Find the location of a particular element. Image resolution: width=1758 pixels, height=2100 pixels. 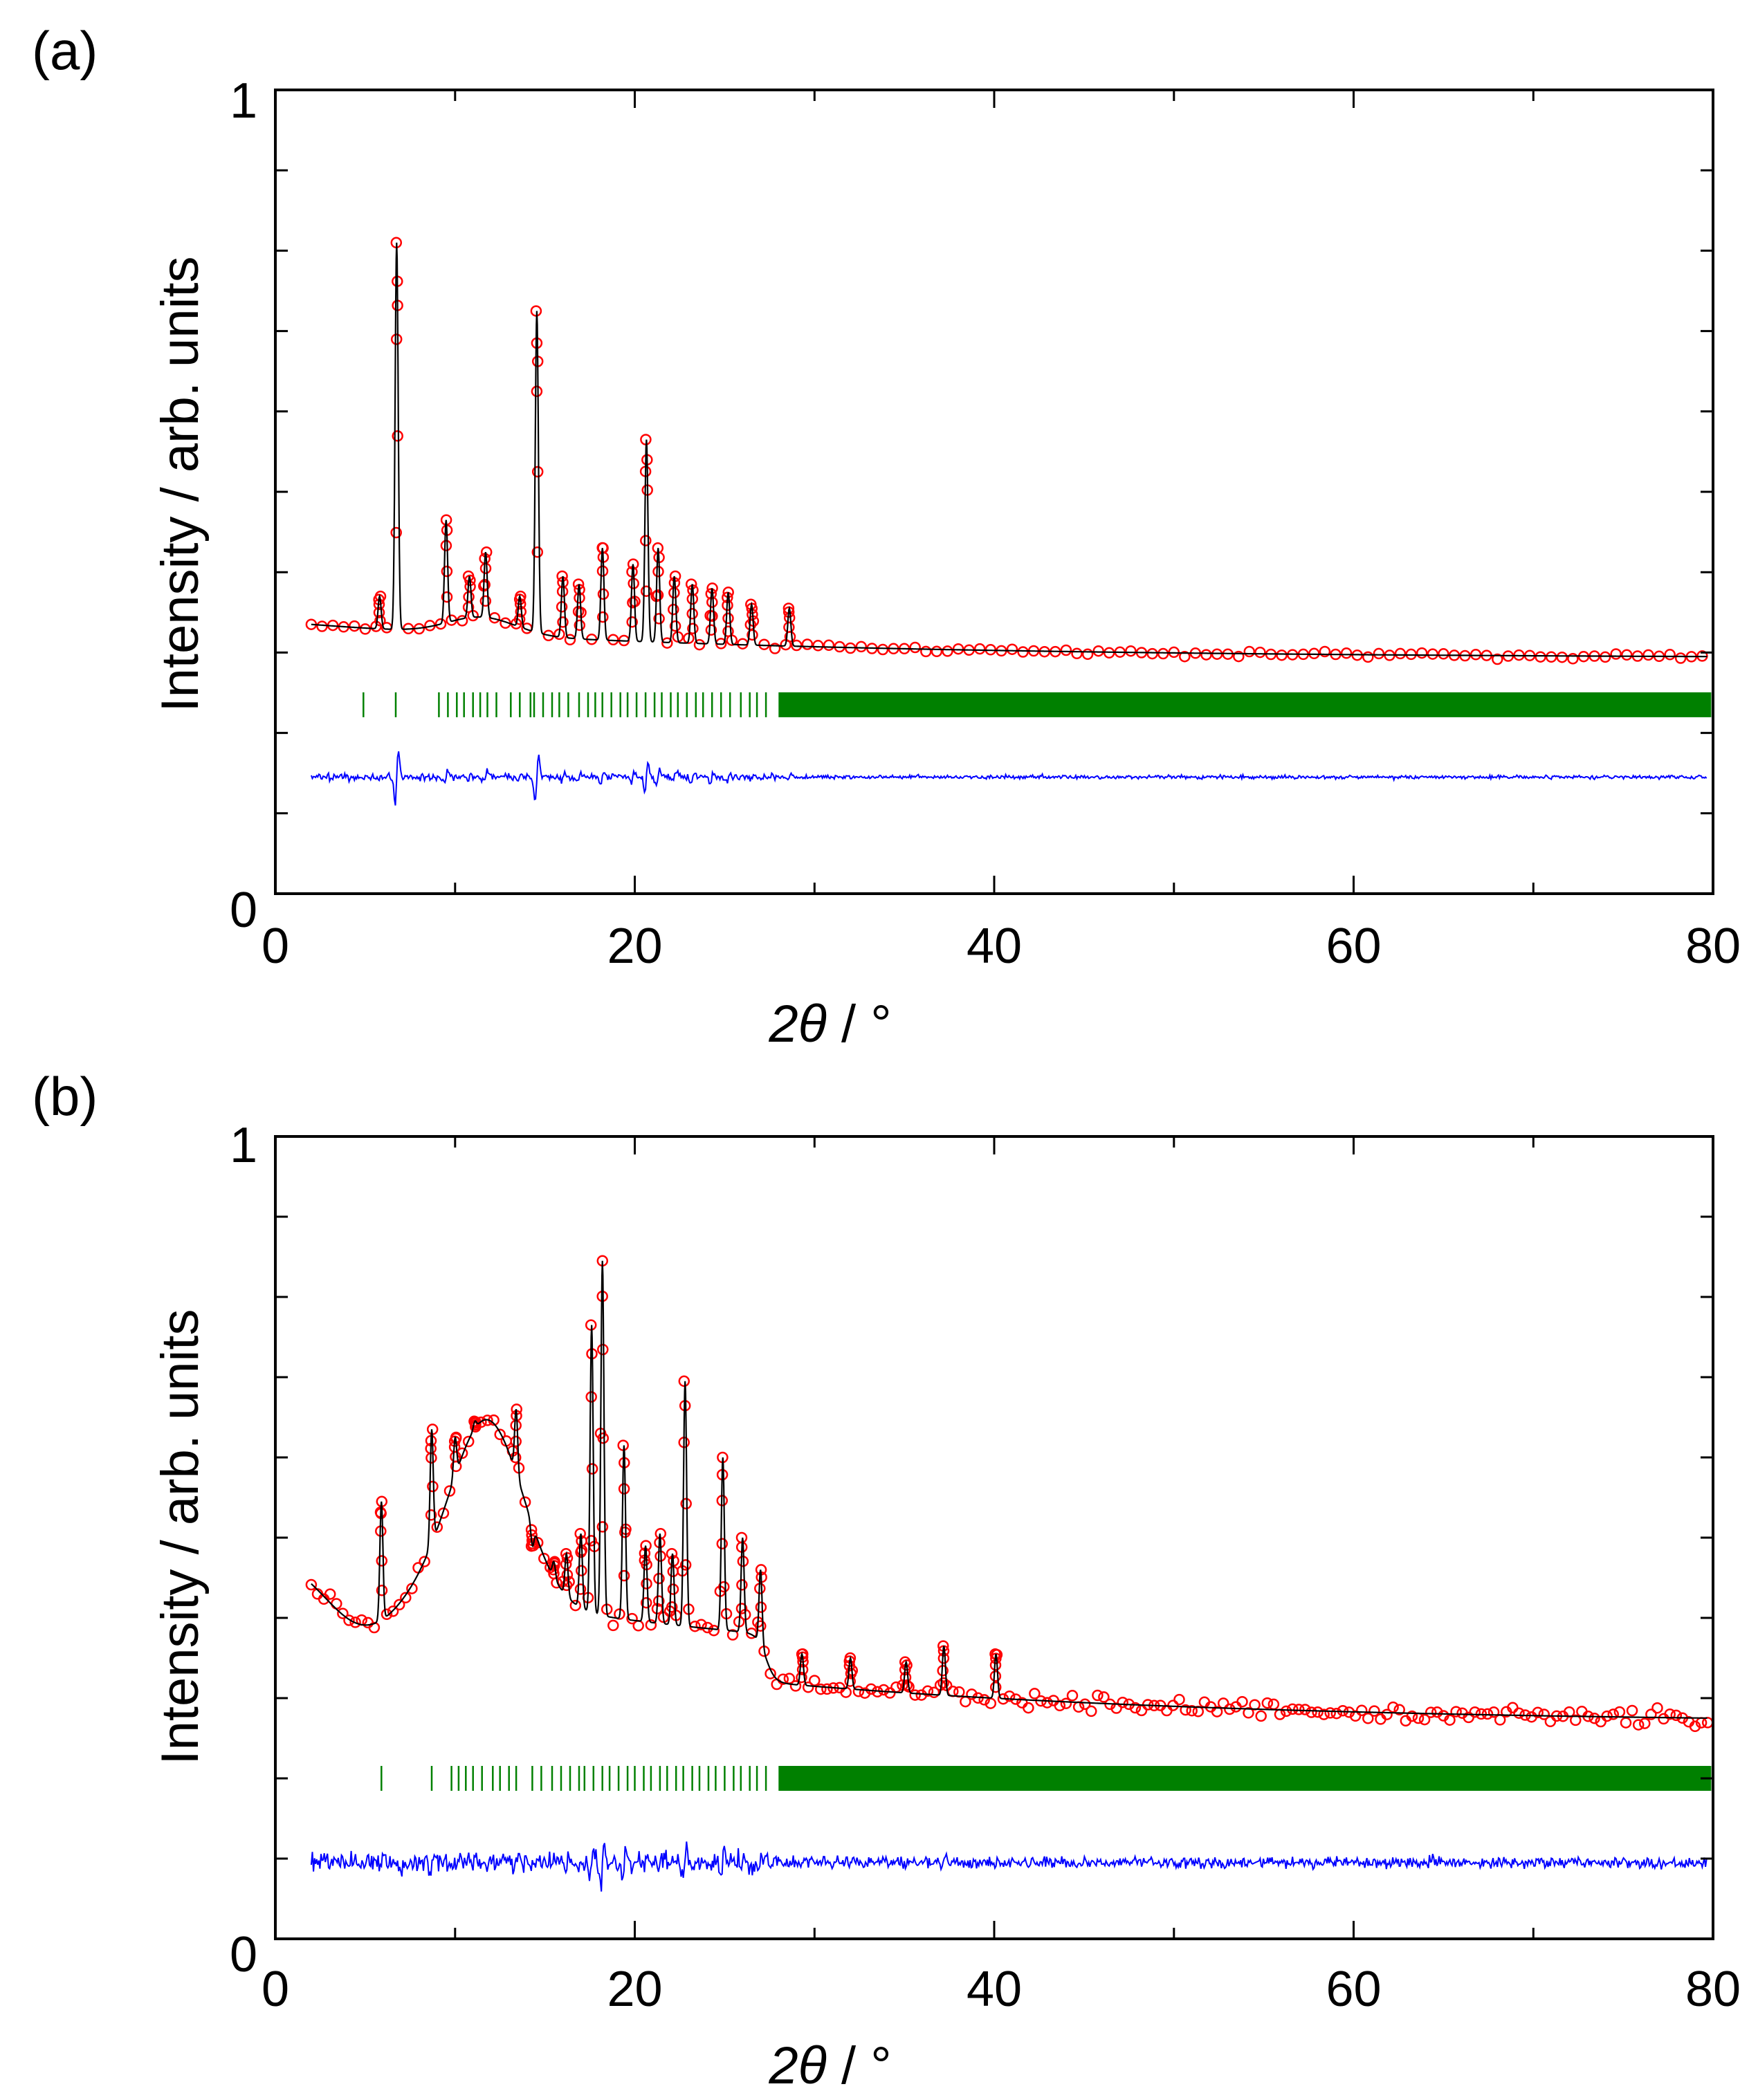

y-axis-title: Intensity / arb. units is located at coordinates (180, 484).